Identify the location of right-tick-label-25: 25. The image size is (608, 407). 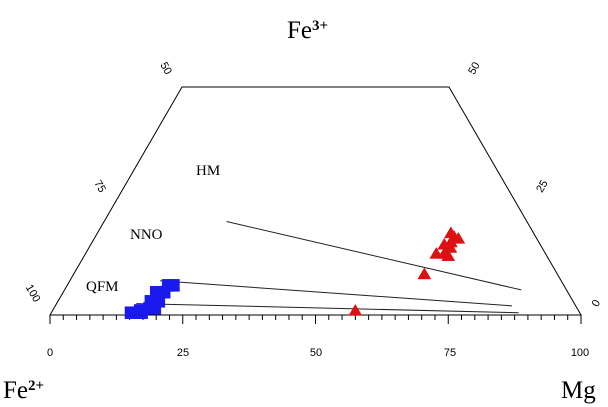
(542, 186).